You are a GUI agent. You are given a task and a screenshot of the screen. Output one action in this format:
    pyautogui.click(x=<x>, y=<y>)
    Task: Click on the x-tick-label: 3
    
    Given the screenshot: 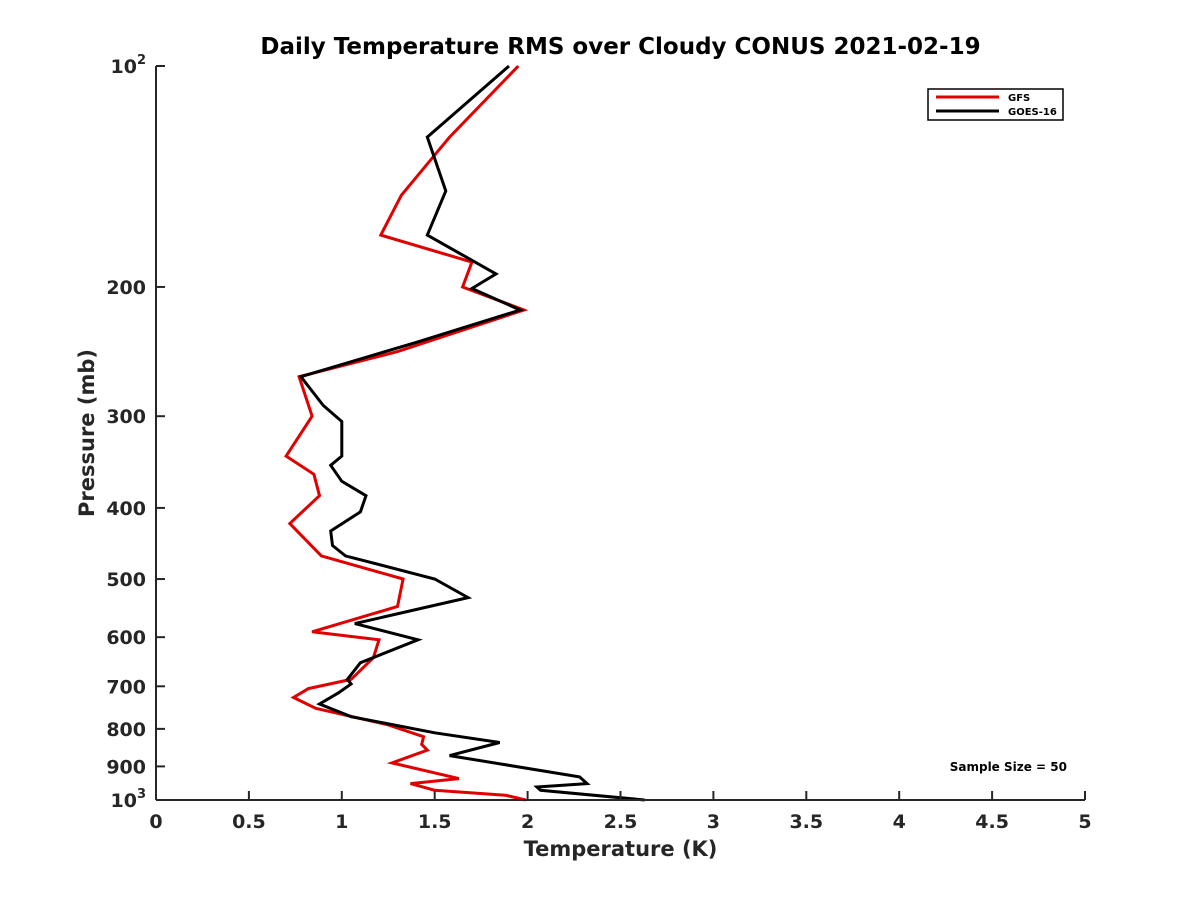 What is the action you would take?
    pyautogui.click(x=713, y=822)
    